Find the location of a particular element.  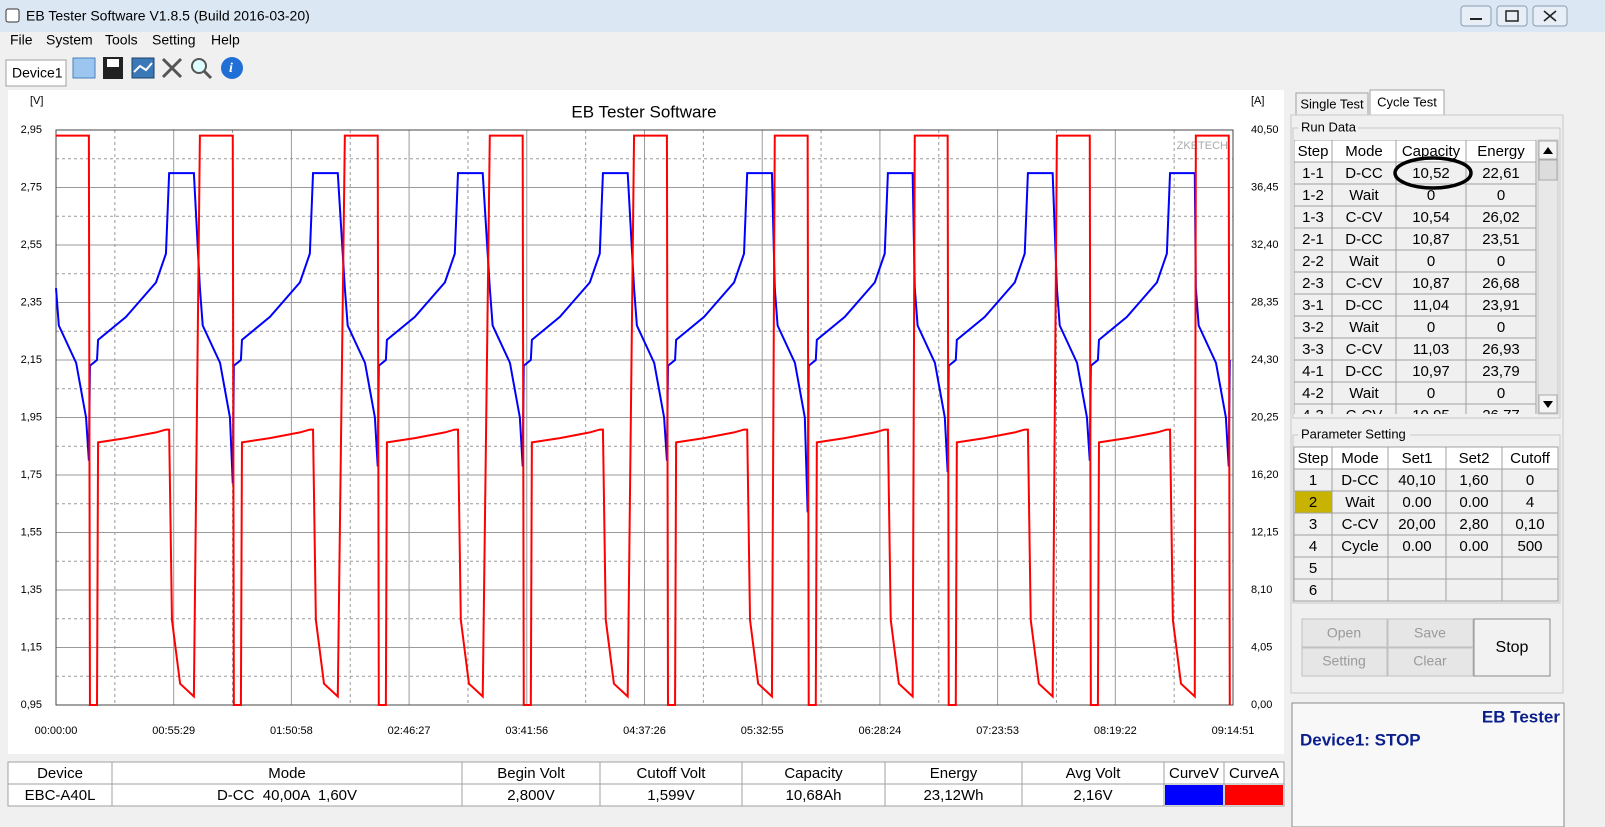

x-tick-label: 02:46:27 is located at coordinates (409, 731).